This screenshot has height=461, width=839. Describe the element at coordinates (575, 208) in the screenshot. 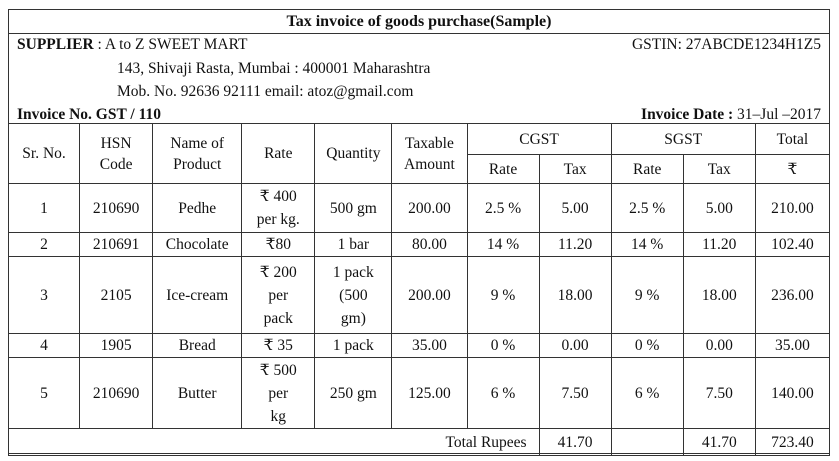

I see `cell-cgst-tax: 5.00` at that location.